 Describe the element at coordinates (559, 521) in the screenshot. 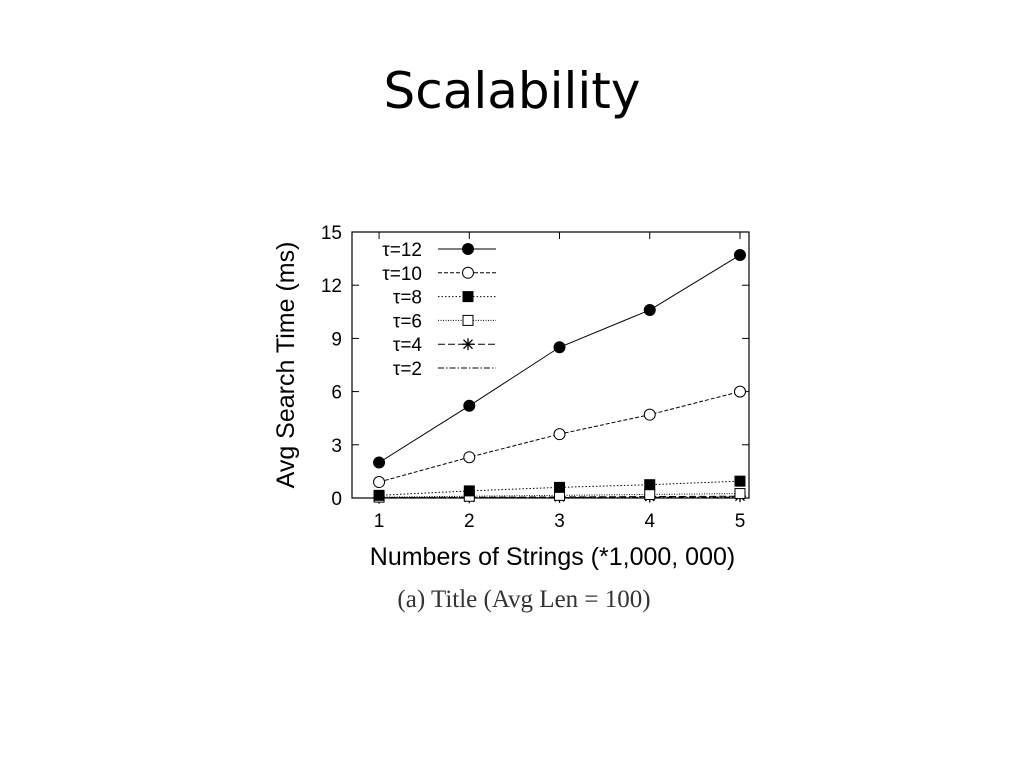

I see `x-tick-label: 3` at that location.